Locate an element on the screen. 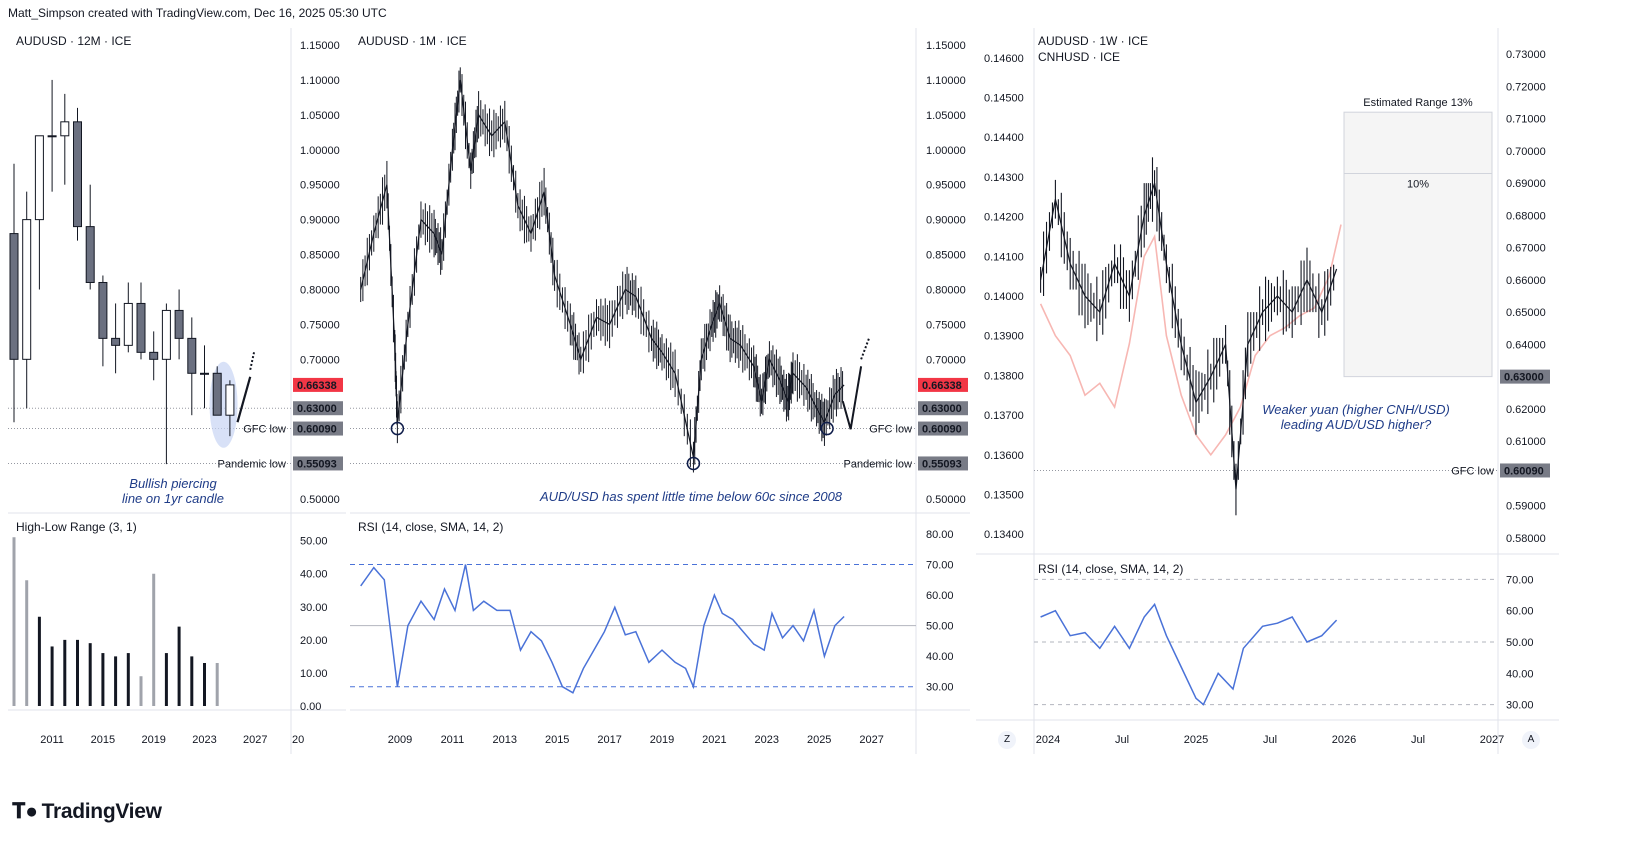  weekly-left-y-tick: 0.13900 is located at coordinates (1004, 337).